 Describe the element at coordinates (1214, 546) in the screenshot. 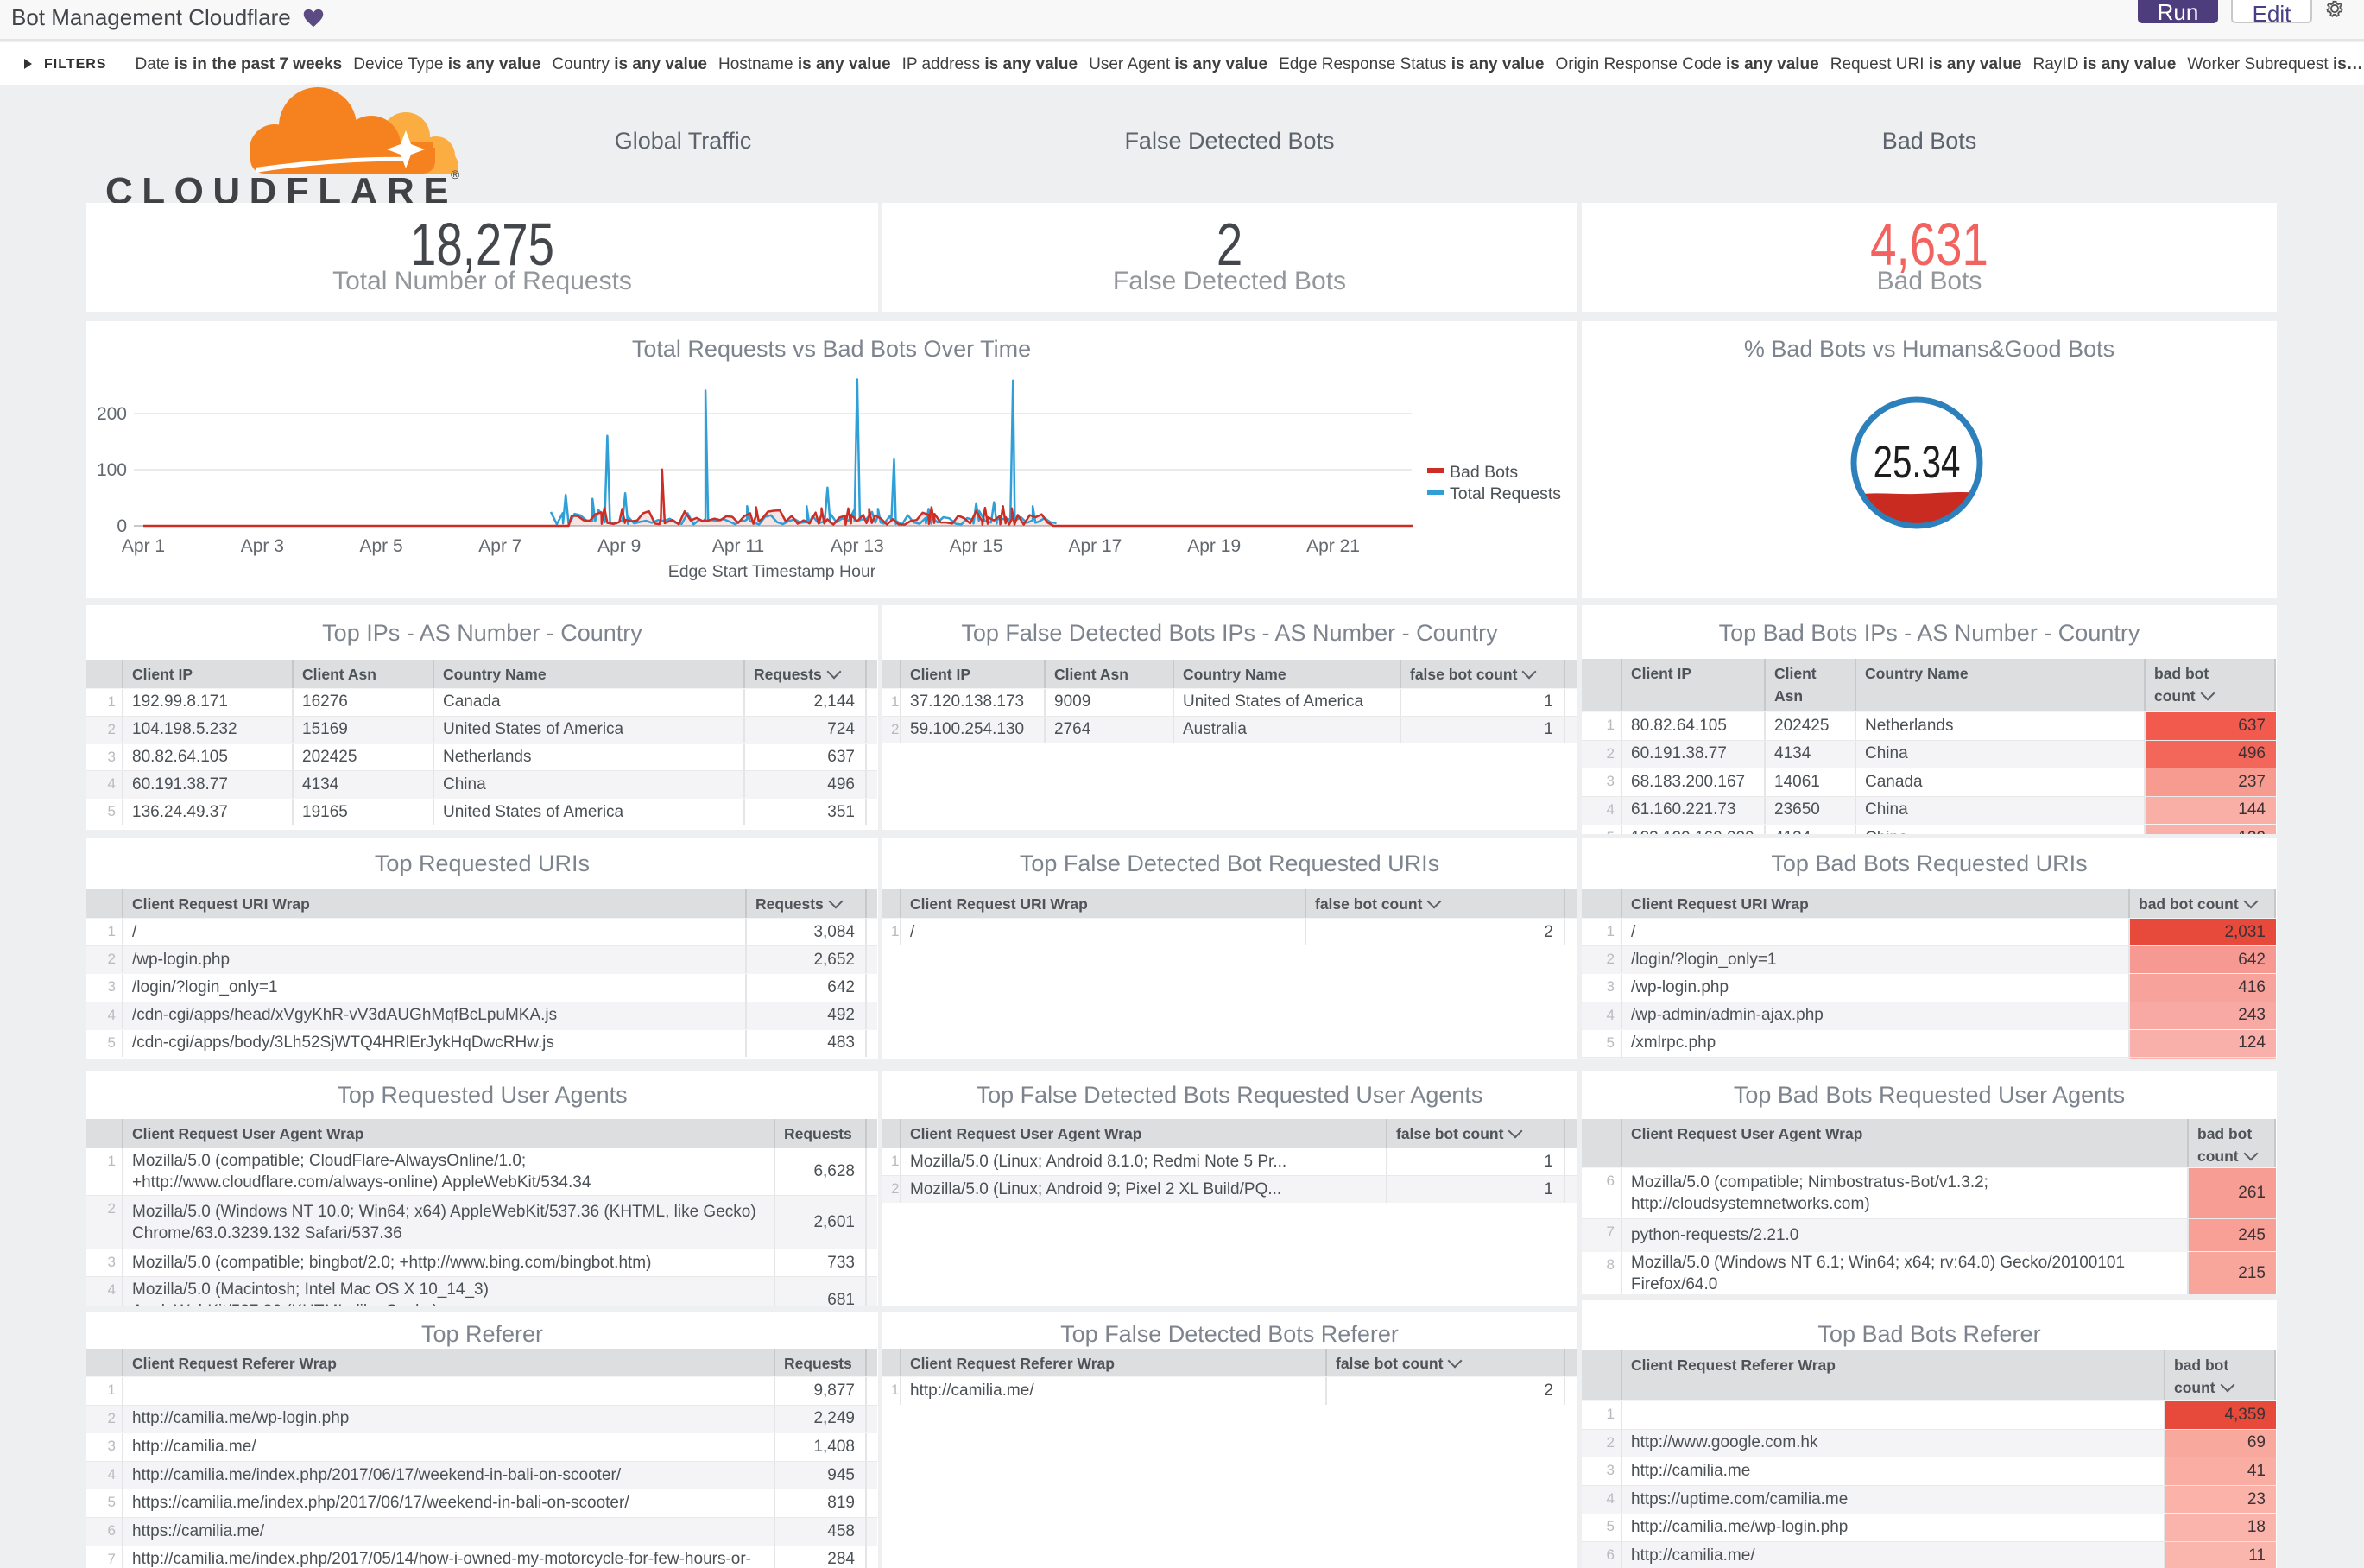

I see `svg-text: Apr 19` at that location.